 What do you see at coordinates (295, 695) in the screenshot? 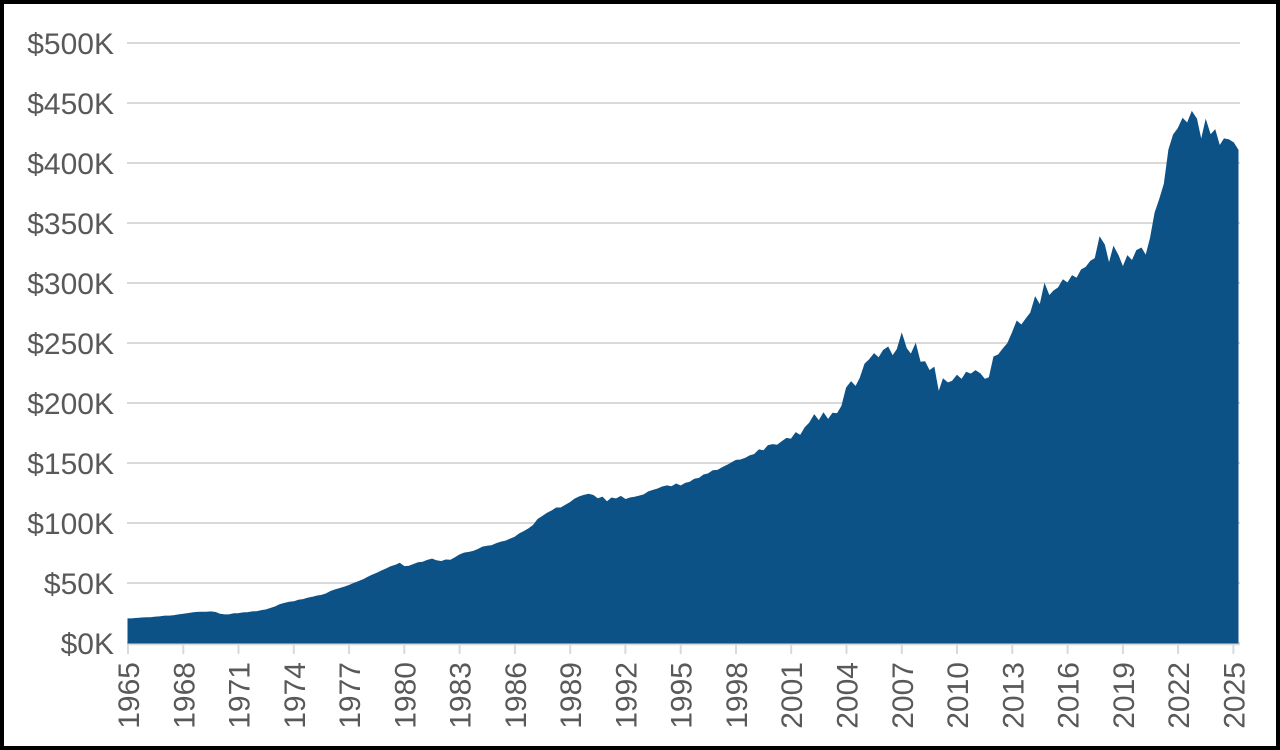
I see `x-axis-tick-label: 1974` at bounding box center [295, 695].